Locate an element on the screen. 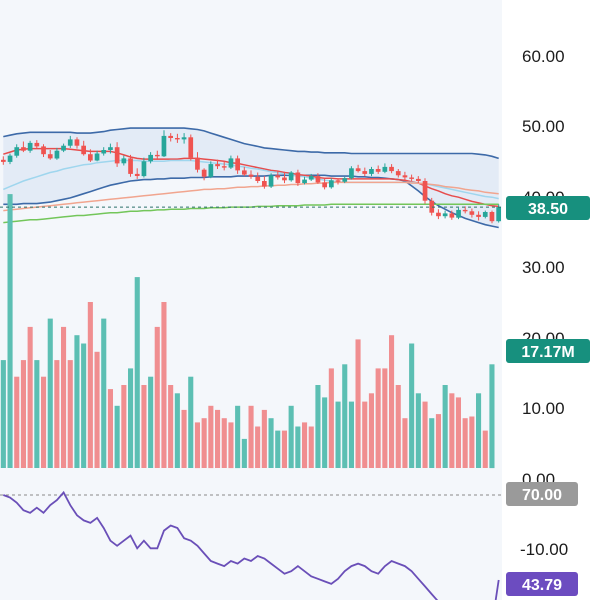  candlesticks is located at coordinates (251, 177).